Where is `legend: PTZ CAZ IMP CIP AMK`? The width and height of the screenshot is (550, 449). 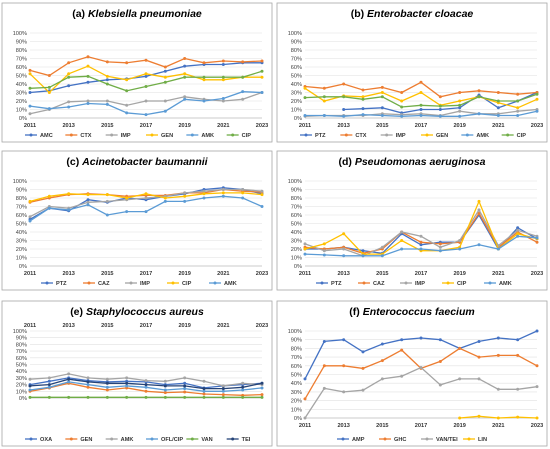
legend: PTZ CAZ IMP CIP AMK is located at coordinates (414, 284).